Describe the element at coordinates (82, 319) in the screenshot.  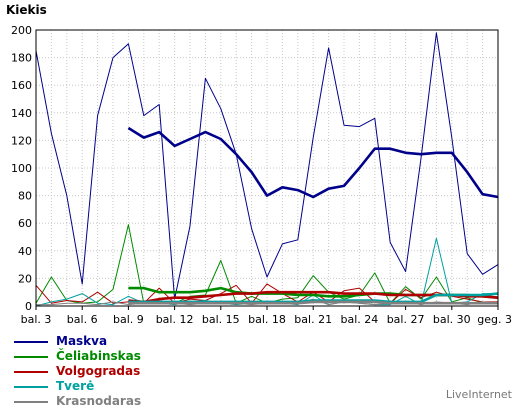
I see `x-tick-label: bal. 6` at that location.